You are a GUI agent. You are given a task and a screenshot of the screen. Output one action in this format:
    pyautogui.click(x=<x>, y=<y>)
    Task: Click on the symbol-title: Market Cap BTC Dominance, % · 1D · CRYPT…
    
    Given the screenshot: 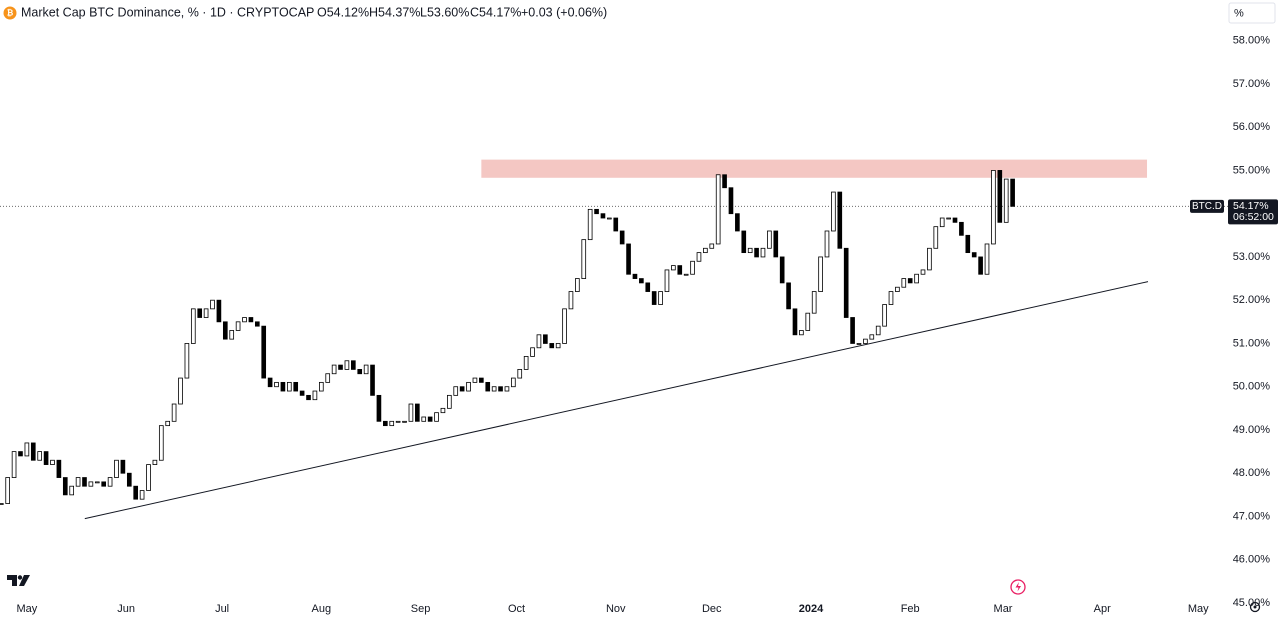 What is the action you would take?
    pyautogui.click(x=167, y=12)
    